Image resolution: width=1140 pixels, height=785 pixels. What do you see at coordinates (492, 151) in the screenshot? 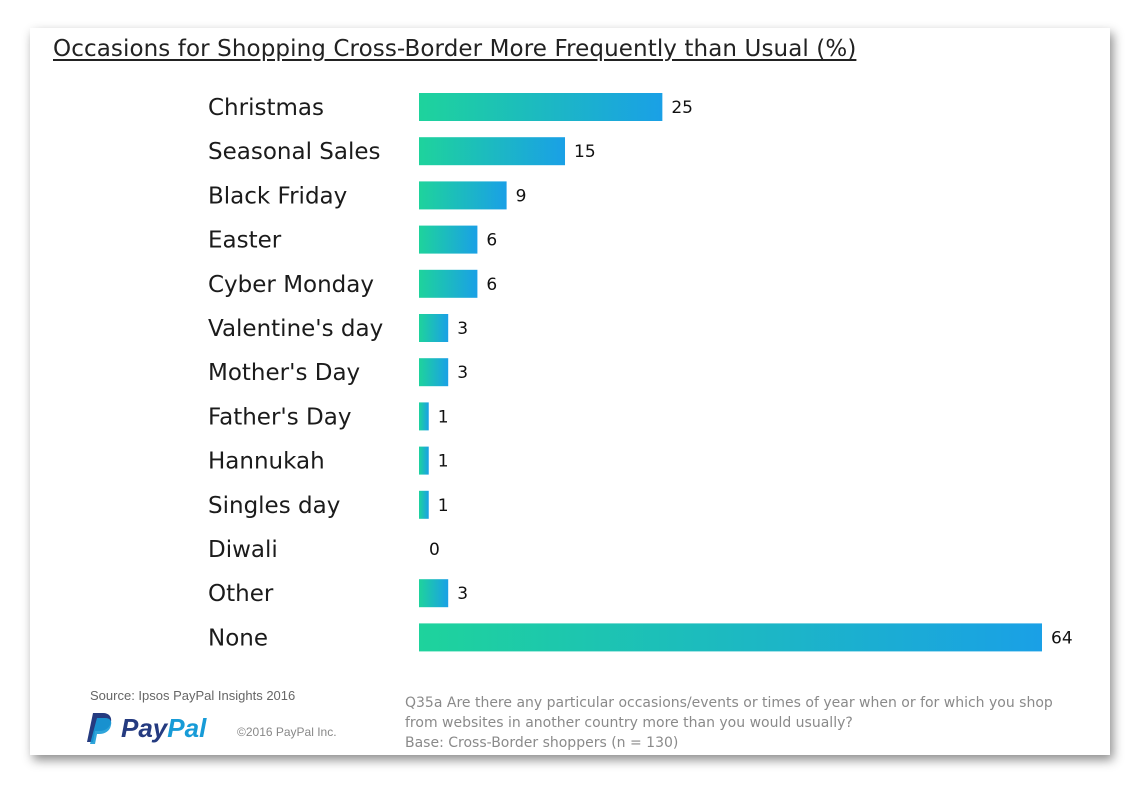
I see `bar-seasonal-sales` at bounding box center [492, 151].